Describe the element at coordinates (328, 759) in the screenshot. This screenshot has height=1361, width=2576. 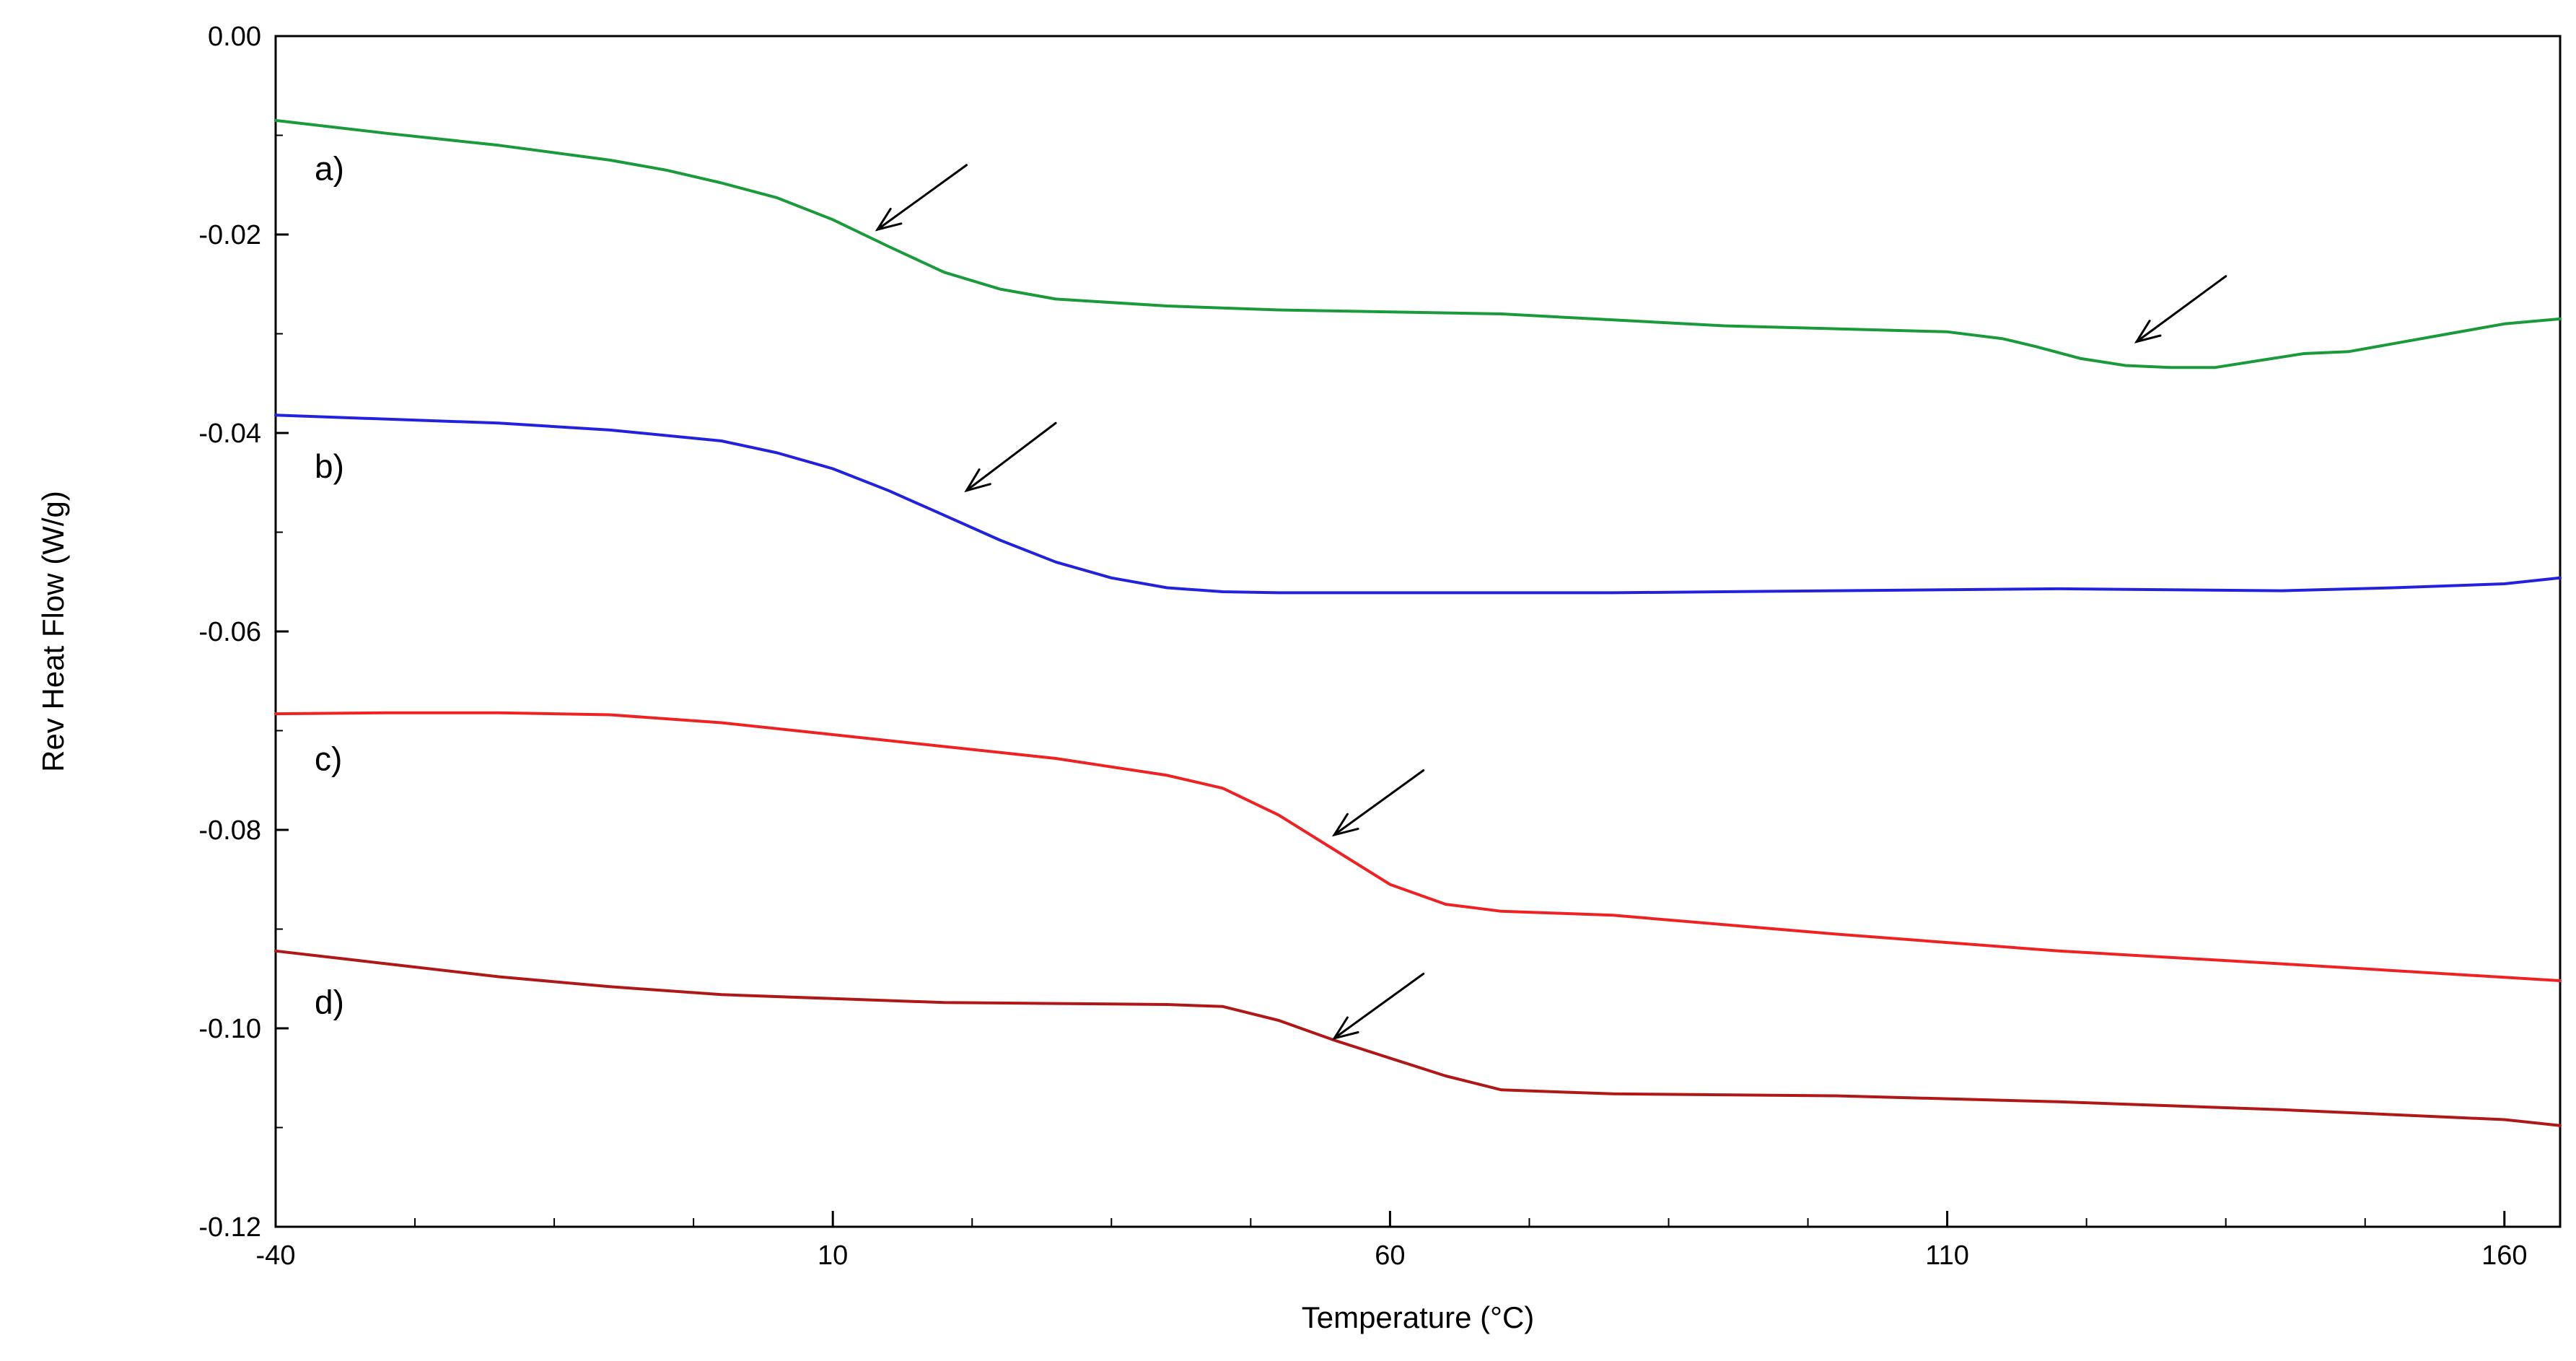
I see `curve-label-c: c)` at that location.